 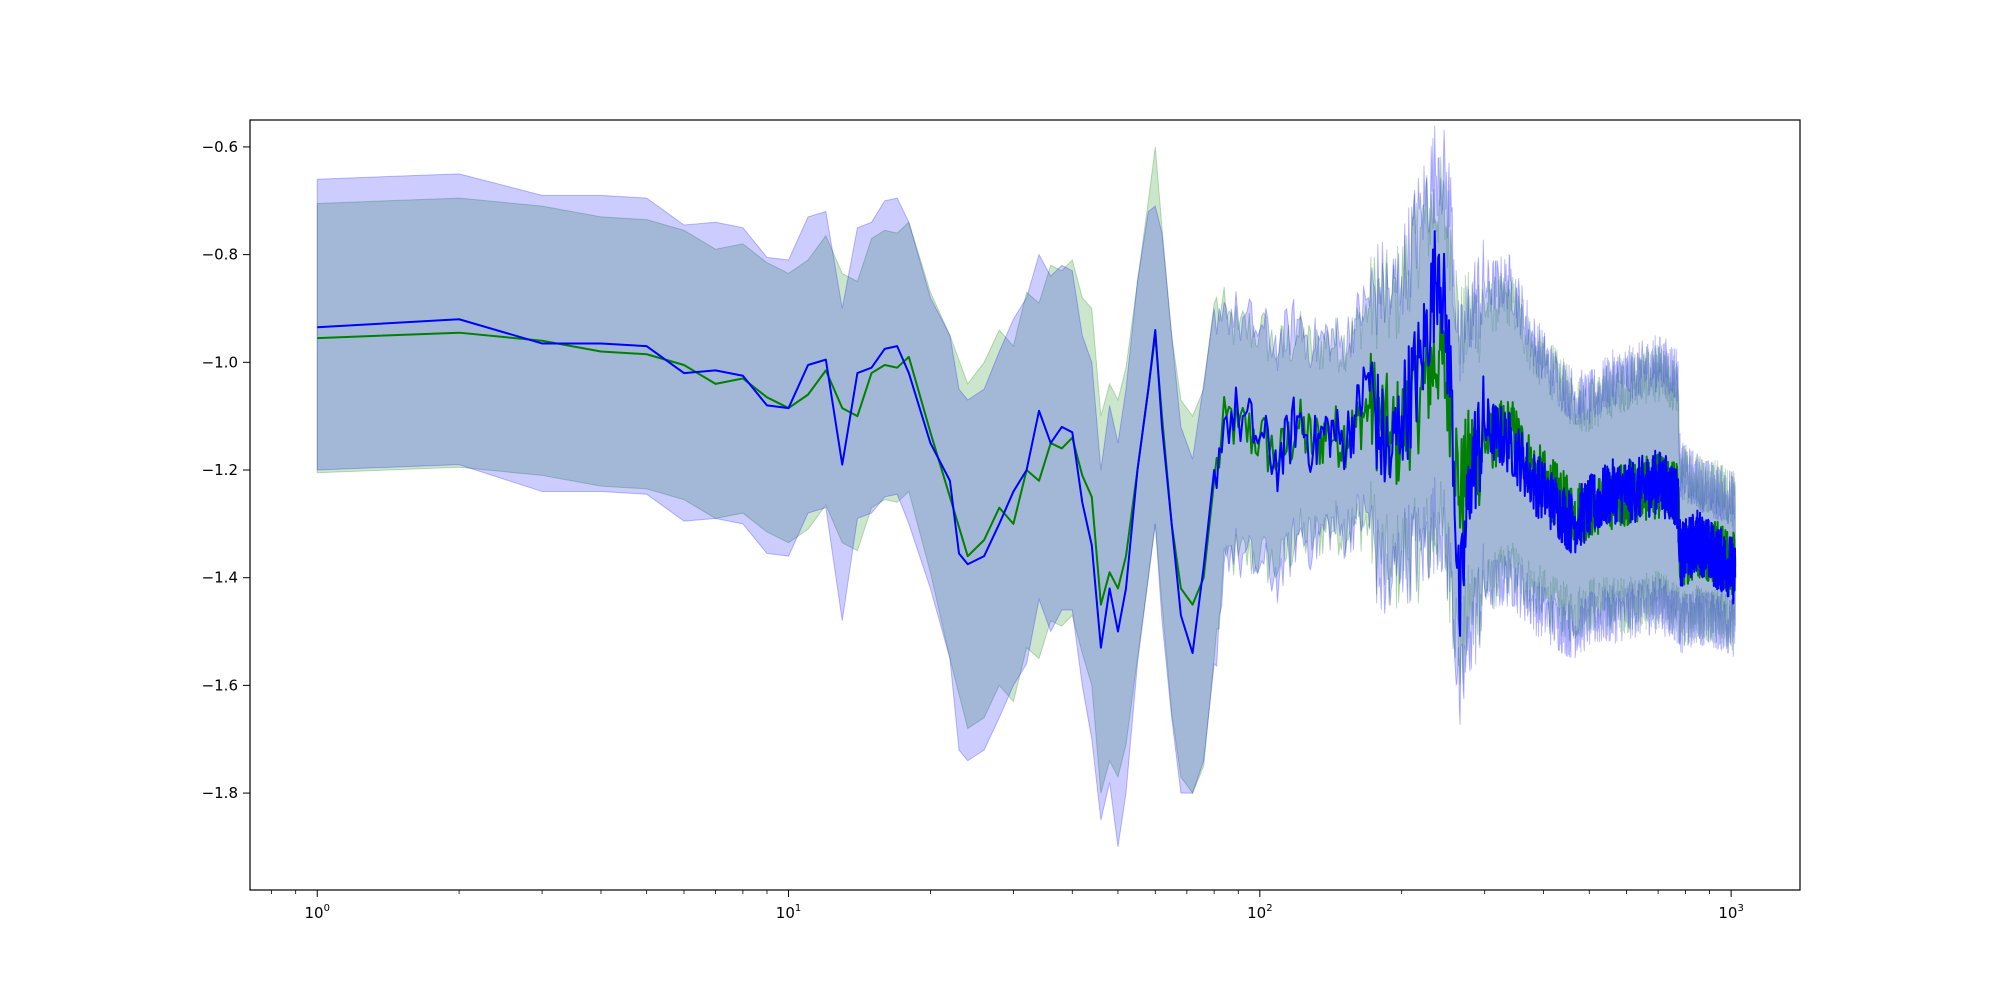 I want to click on y-tick-label: −1.8, so click(x=220, y=793).